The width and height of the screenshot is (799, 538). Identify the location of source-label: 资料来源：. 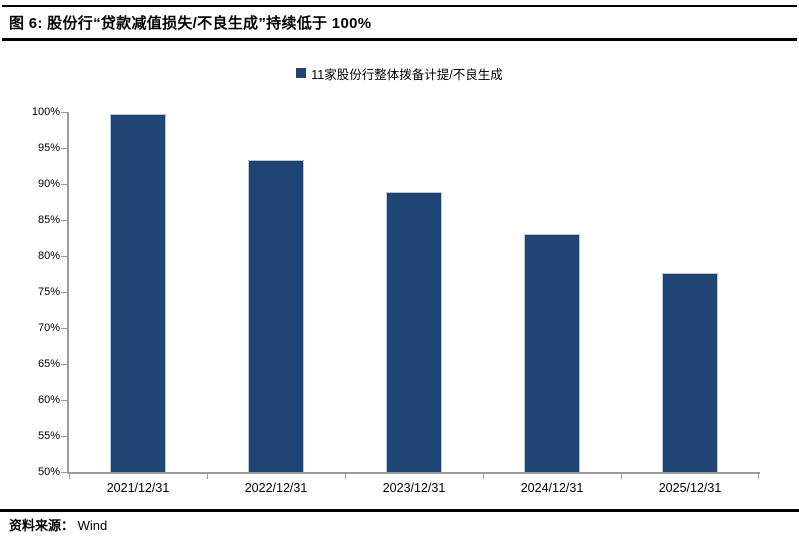
(42, 525).